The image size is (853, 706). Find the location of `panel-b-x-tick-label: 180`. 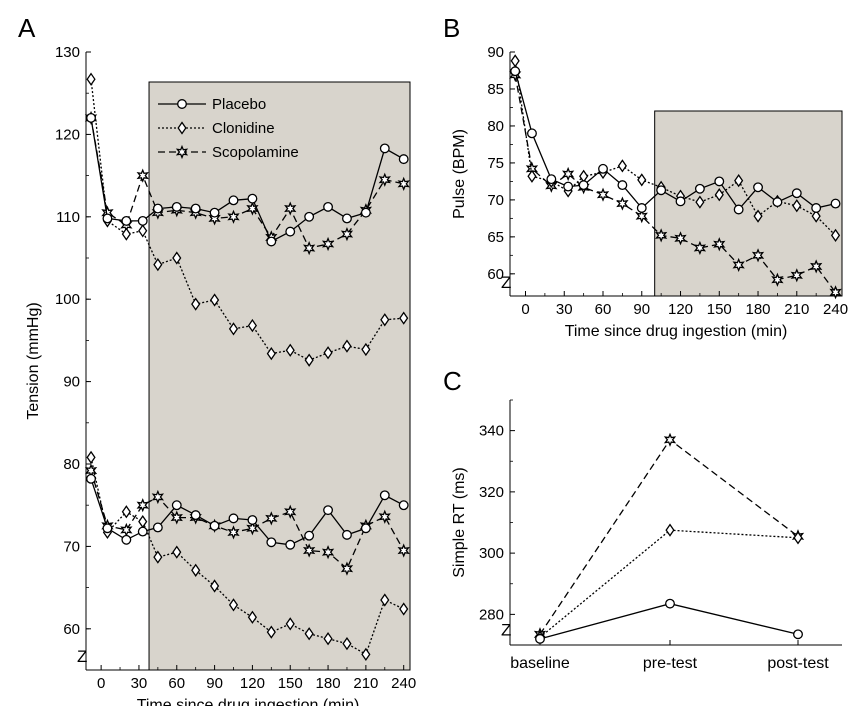

panel-b-x-tick-label: 180 is located at coordinates (758, 309).